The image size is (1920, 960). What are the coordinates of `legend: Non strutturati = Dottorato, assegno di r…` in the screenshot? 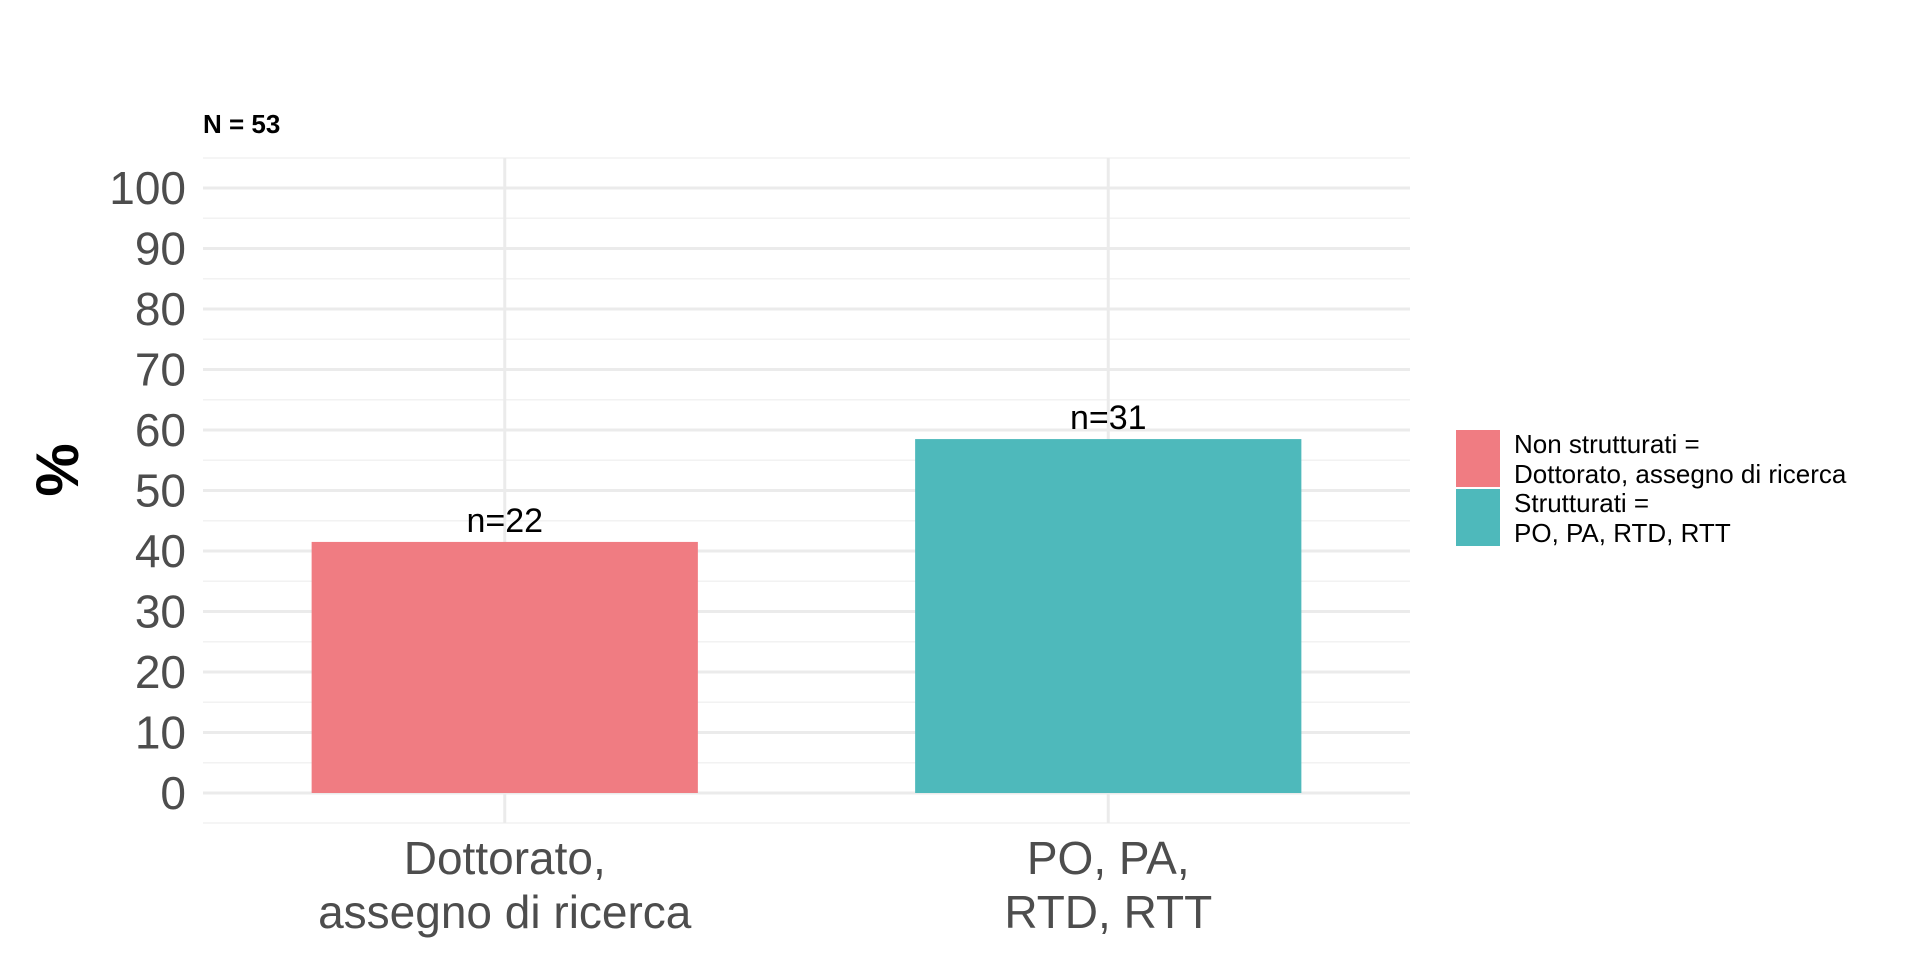 It's located at (1651, 488).